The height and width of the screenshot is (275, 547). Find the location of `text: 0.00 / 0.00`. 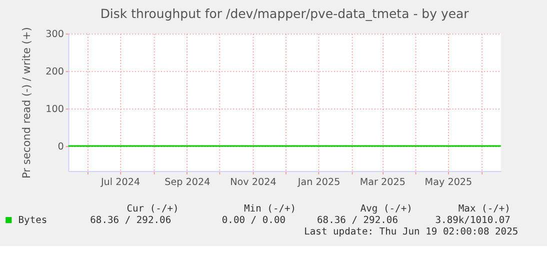

text: 0.00 / 0.00 is located at coordinates (254, 220).